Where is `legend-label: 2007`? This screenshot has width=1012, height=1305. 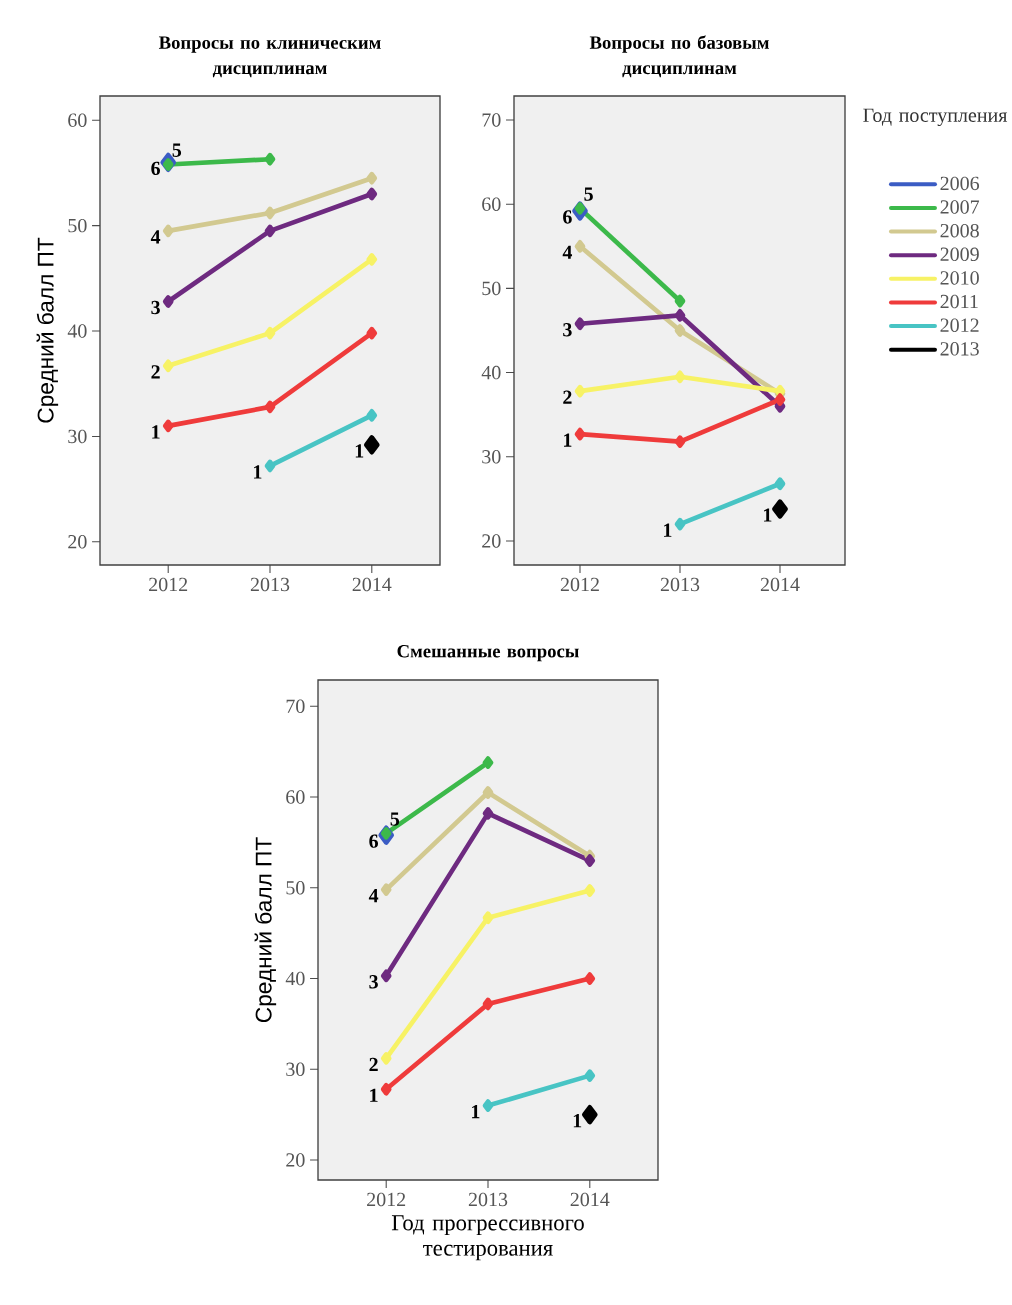 legend-label: 2007 is located at coordinates (960, 207).